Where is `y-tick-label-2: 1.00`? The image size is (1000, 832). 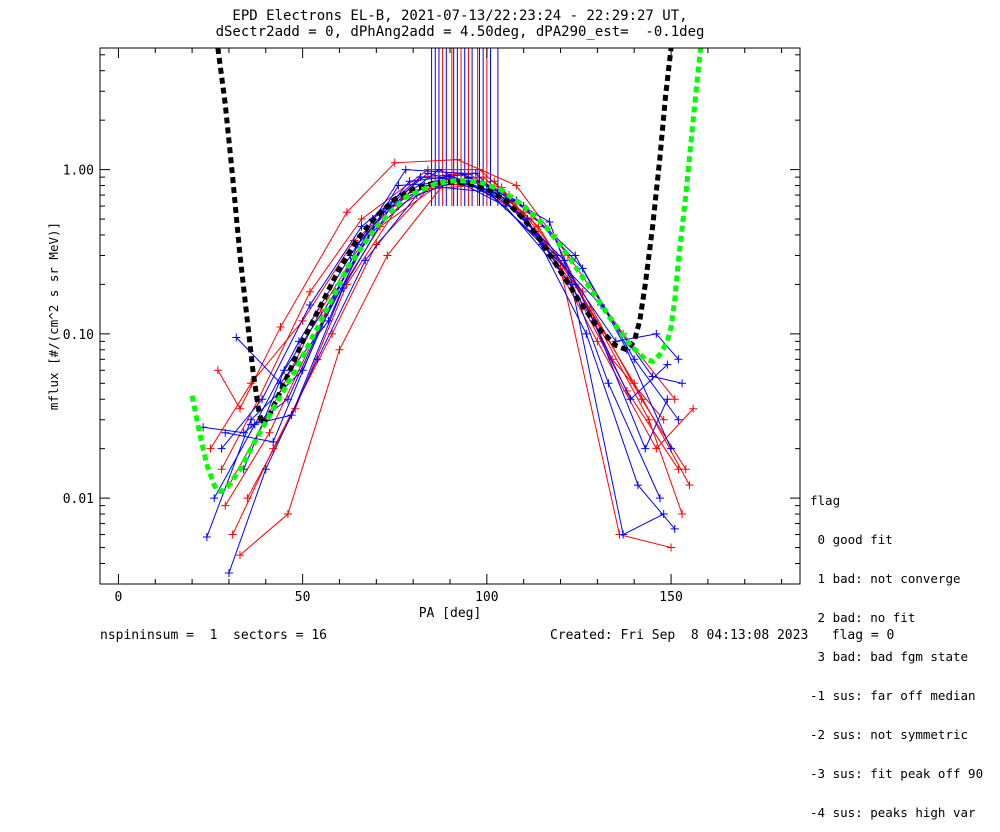 y-tick-label-2: 1.00 is located at coordinates (78, 171).